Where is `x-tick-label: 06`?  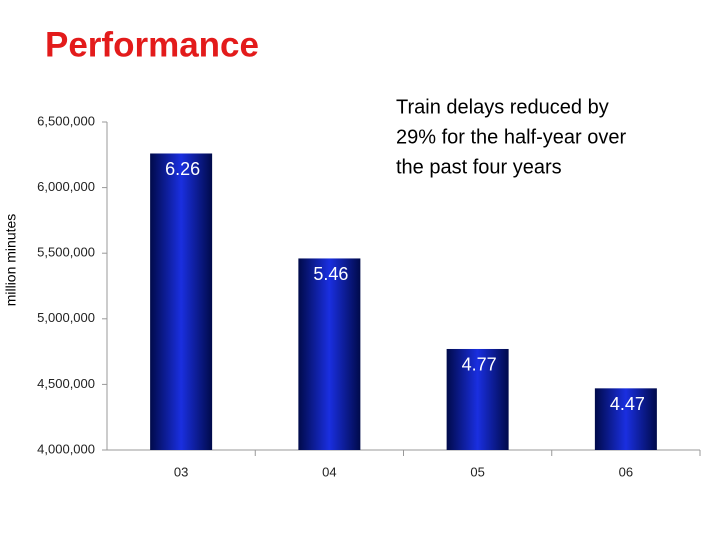 x-tick-label: 06 is located at coordinates (626, 471).